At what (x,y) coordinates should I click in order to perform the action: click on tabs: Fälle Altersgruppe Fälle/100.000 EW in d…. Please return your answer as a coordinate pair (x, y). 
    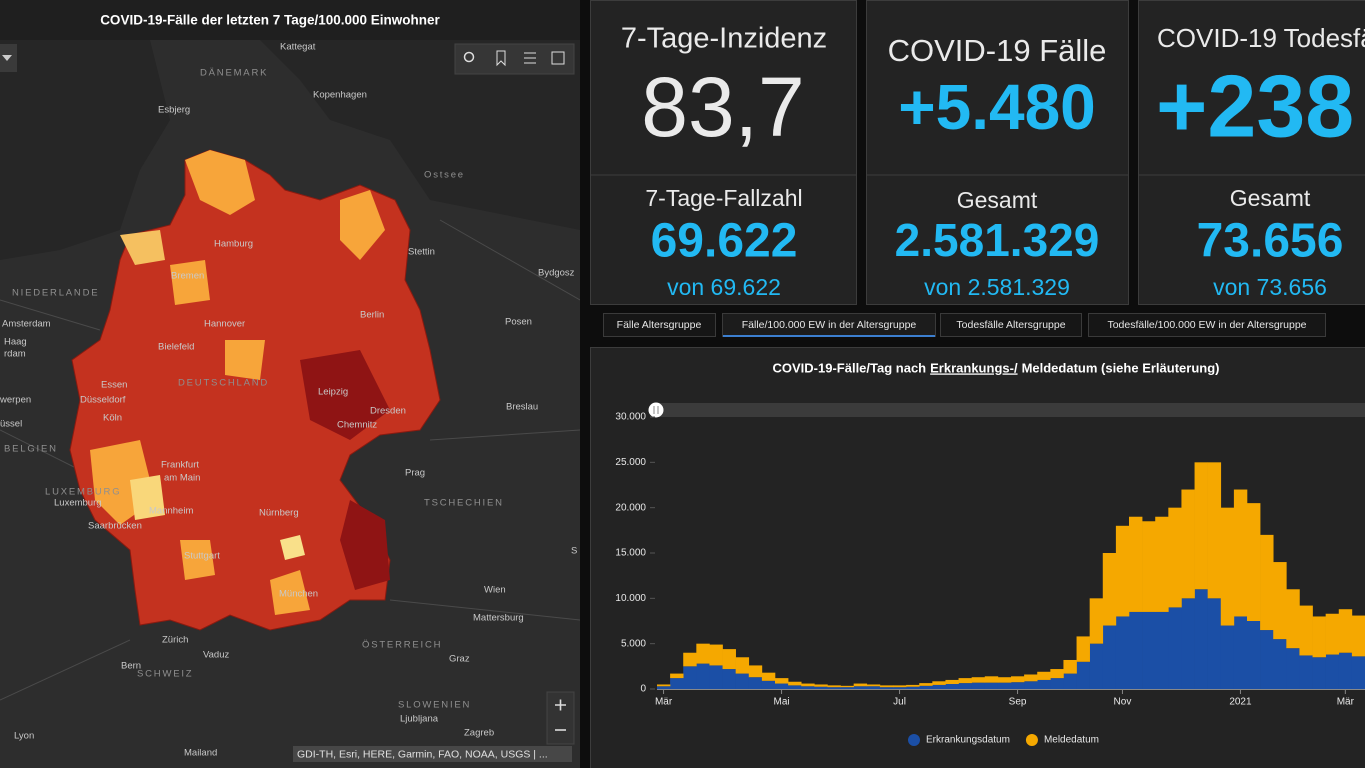
    Looking at the image, I should click on (964, 325).